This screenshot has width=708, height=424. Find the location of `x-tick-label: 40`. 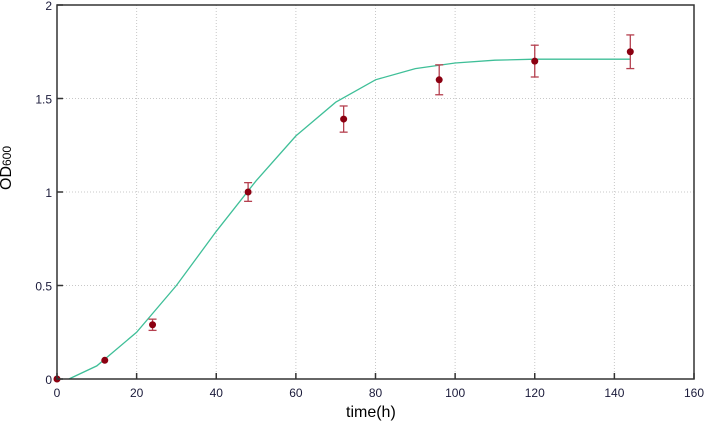

x-tick-label: 40 is located at coordinates (217, 393).